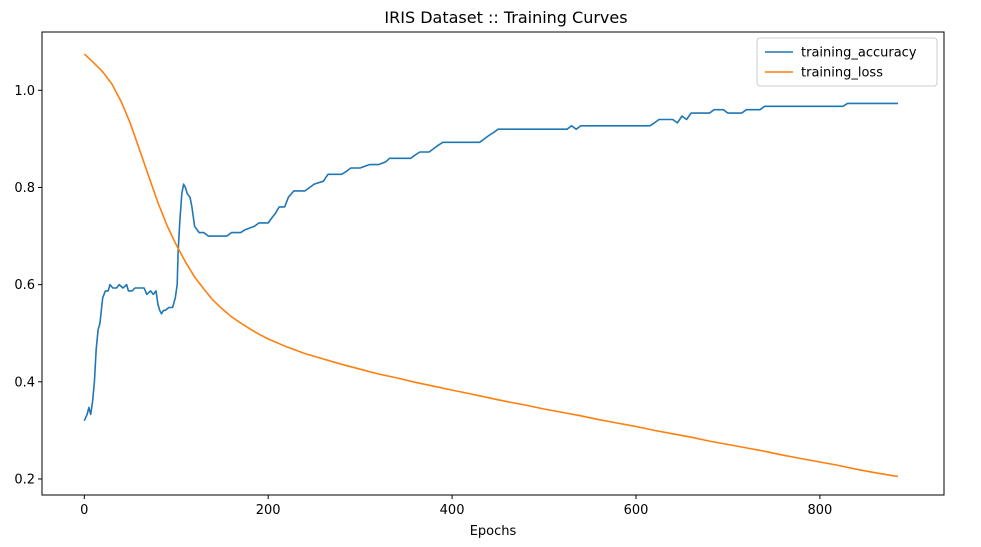 The width and height of the screenshot is (981, 547). Describe the element at coordinates (636, 510) in the screenshot. I see `x-tick-label: 600` at that location.